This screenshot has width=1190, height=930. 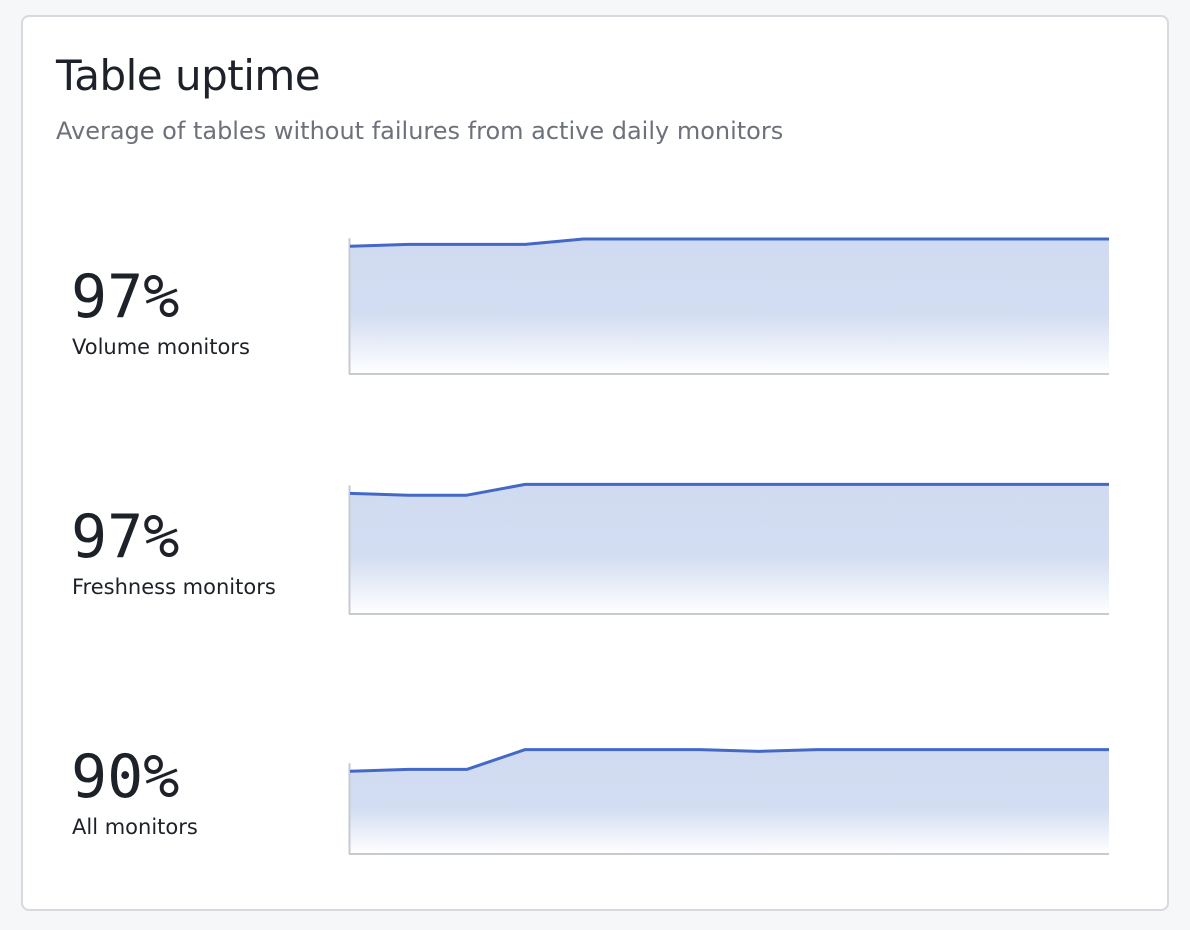 What do you see at coordinates (135, 827) in the screenshot?
I see `metric-label: All monitors` at bounding box center [135, 827].